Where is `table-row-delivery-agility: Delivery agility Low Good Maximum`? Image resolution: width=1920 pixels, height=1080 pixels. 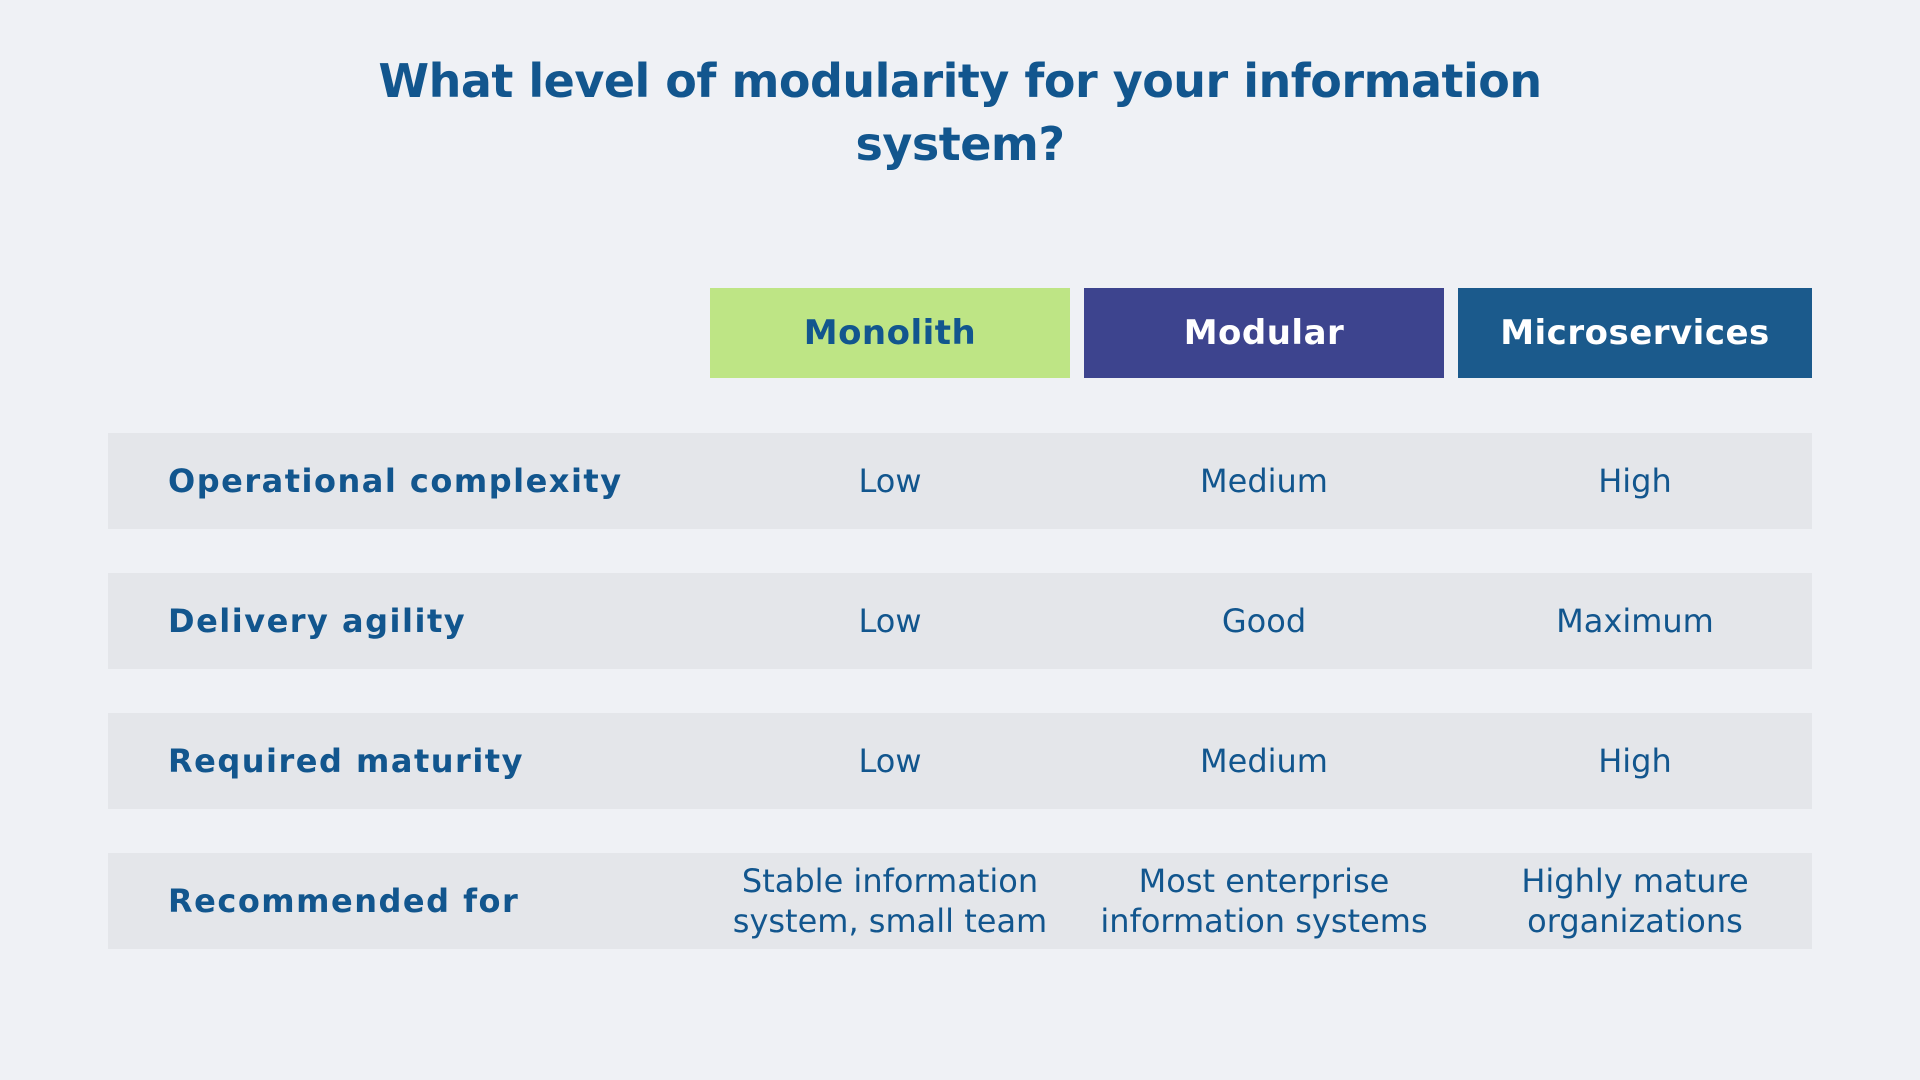
table-row-delivery-agility: Delivery agility Low Good Maximum is located at coordinates (960, 621).